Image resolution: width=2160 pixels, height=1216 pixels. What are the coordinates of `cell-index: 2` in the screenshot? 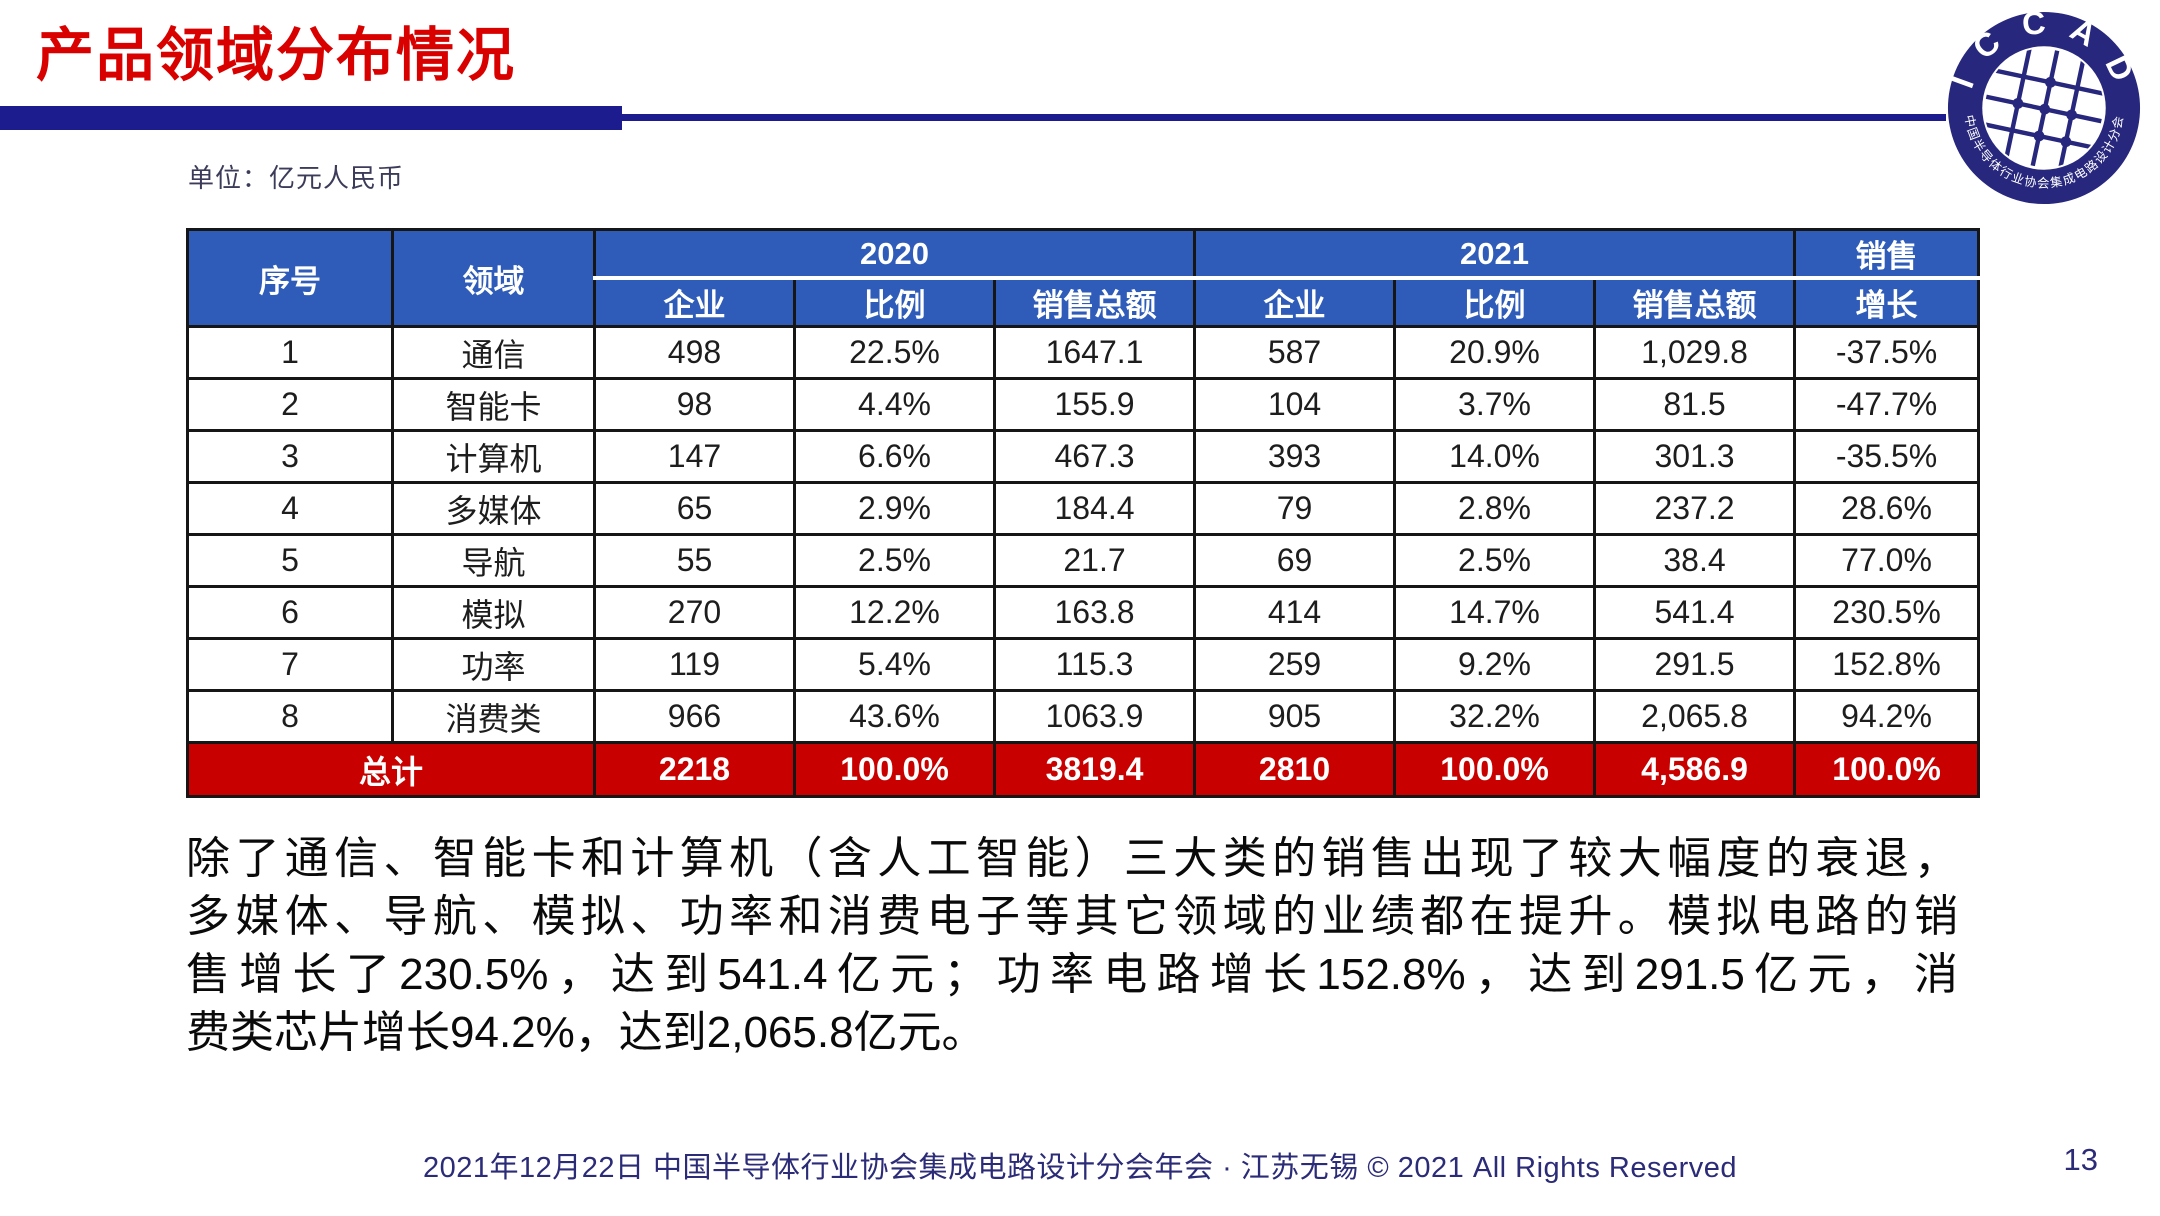 It's located at (290, 404).